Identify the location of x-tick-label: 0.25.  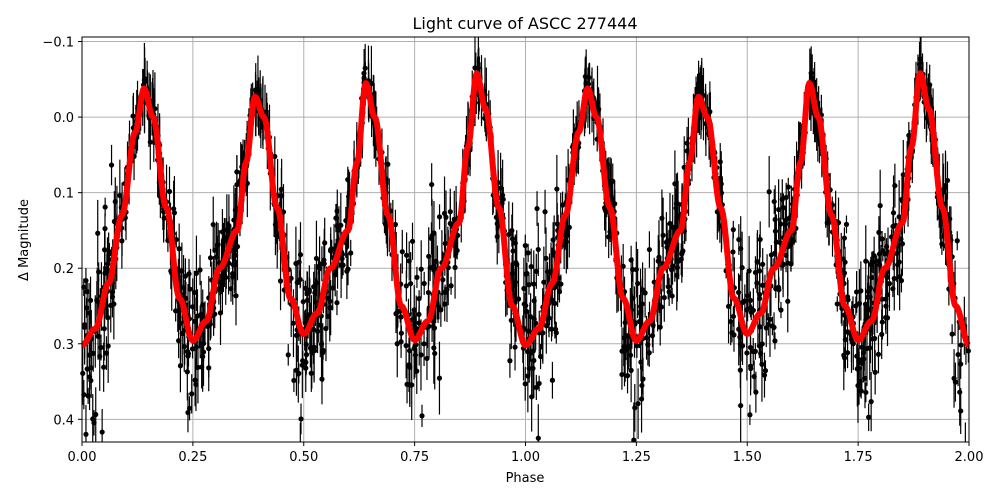
(192, 457).